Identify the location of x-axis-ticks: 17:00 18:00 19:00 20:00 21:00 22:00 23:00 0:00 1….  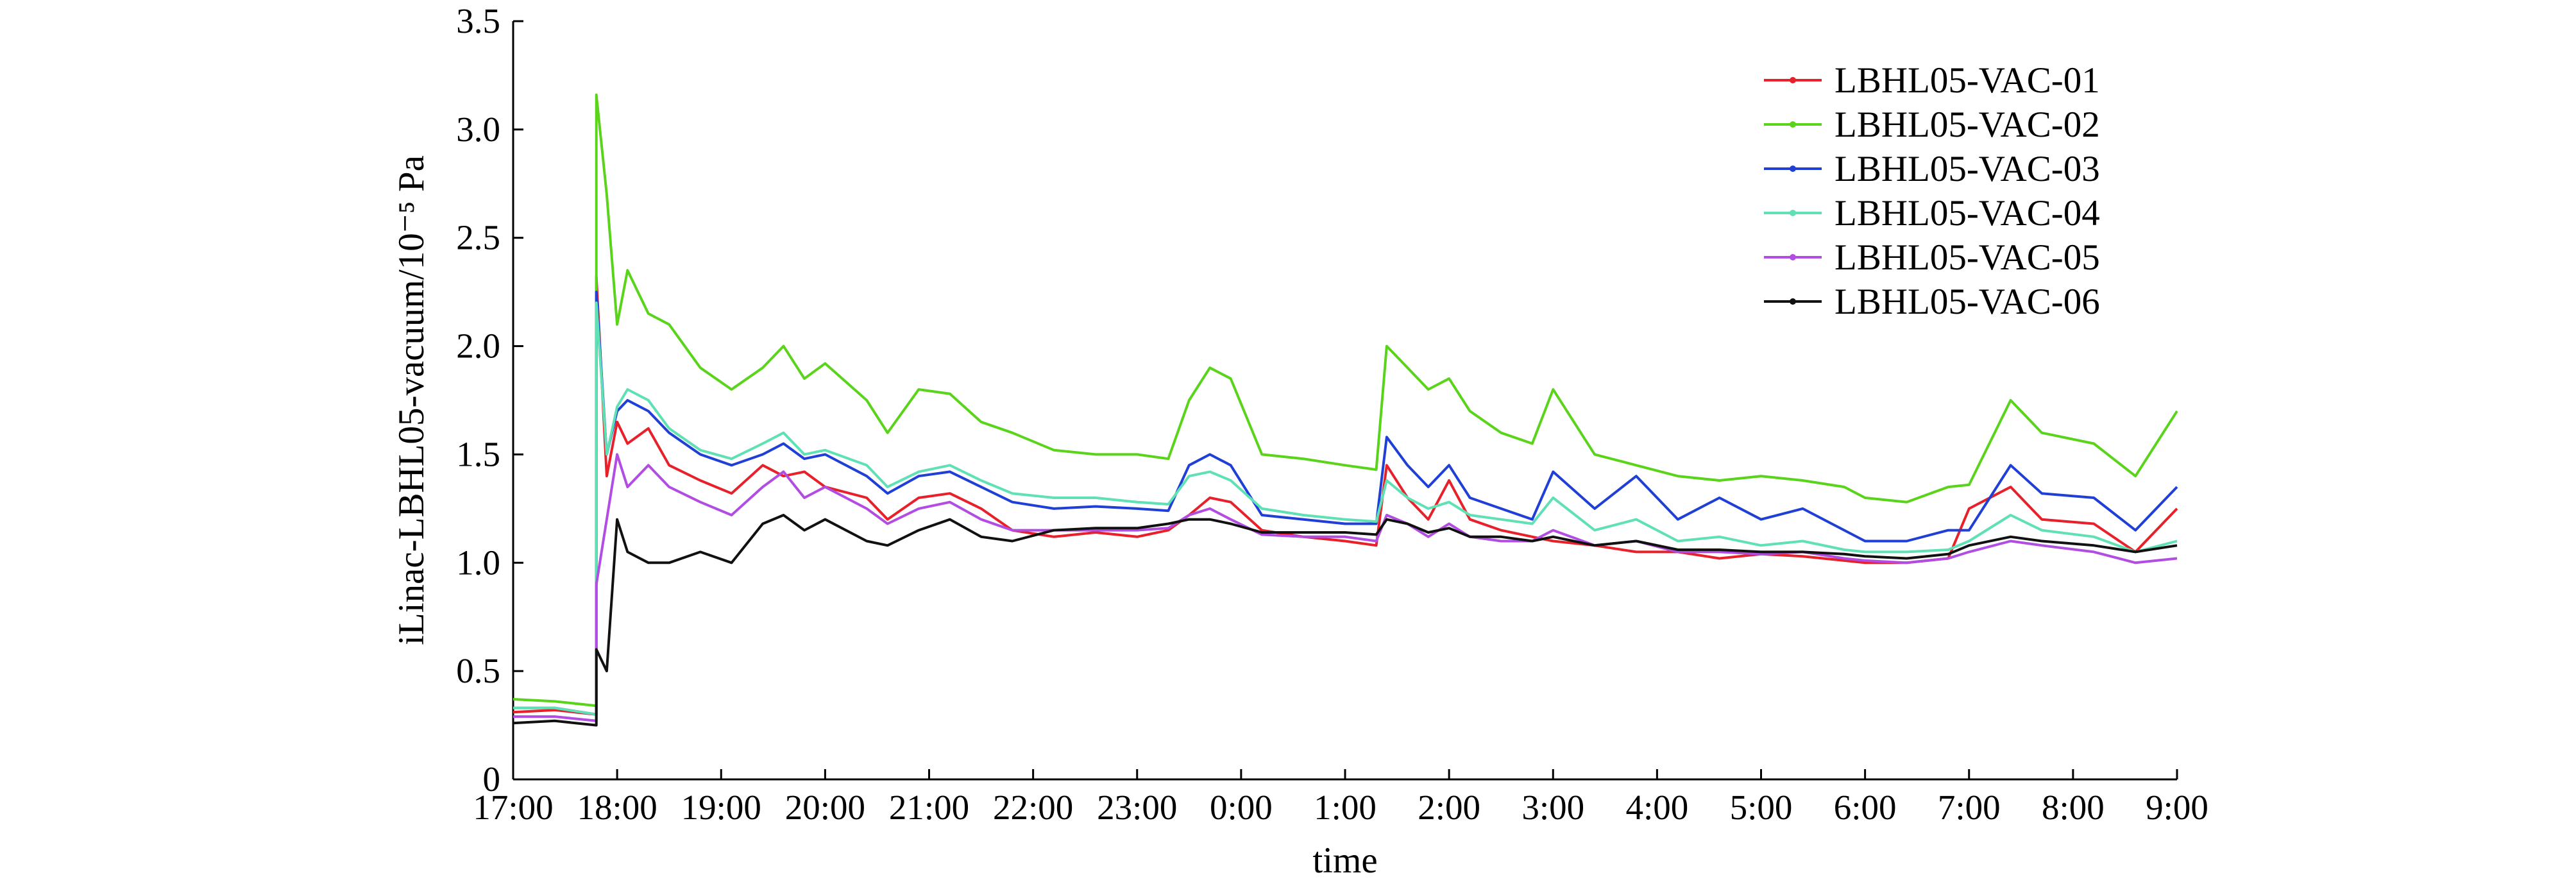
(1340, 798).